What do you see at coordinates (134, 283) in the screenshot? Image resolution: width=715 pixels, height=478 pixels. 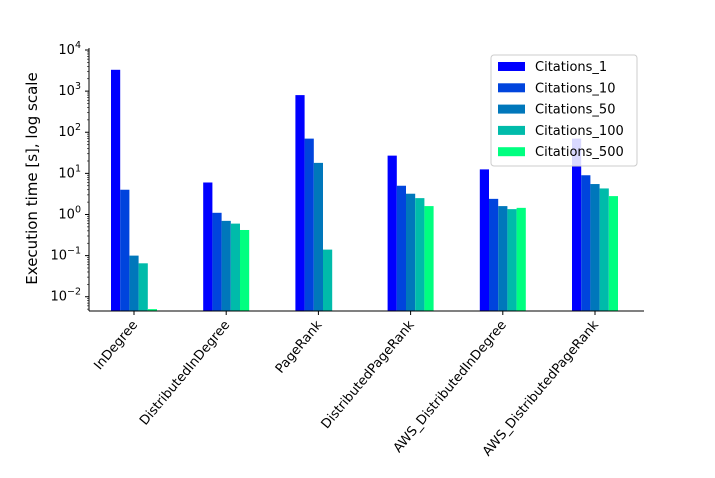 I see `bar-citations-50-indegree` at bounding box center [134, 283].